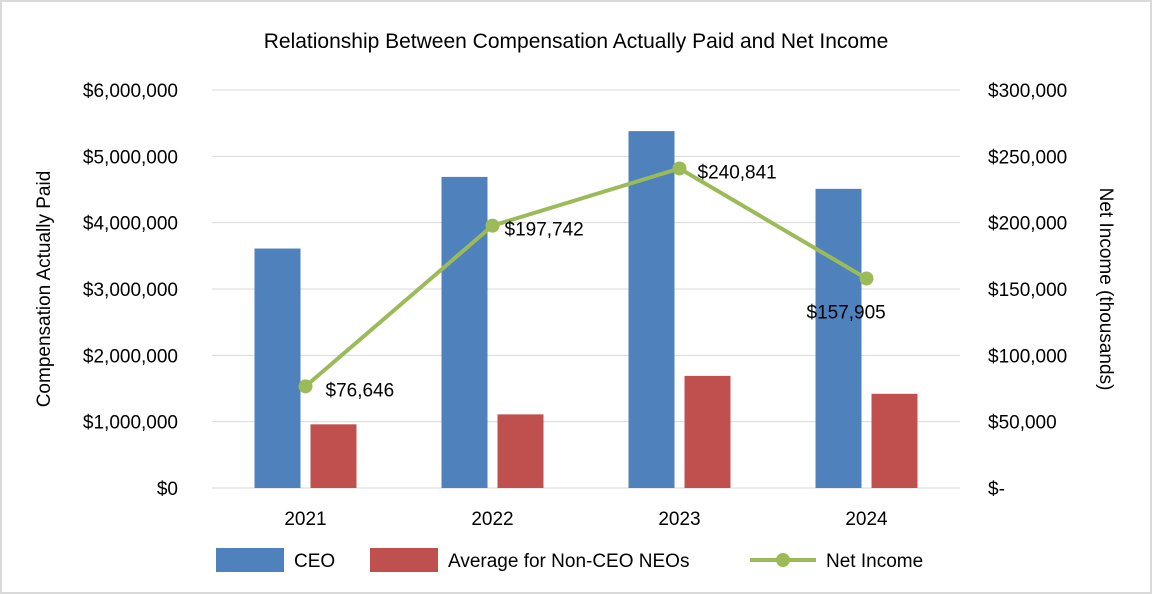 The width and height of the screenshot is (1152, 594). What do you see at coordinates (277, 368) in the screenshot?
I see `bar-ceo-2021` at bounding box center [277, 368].